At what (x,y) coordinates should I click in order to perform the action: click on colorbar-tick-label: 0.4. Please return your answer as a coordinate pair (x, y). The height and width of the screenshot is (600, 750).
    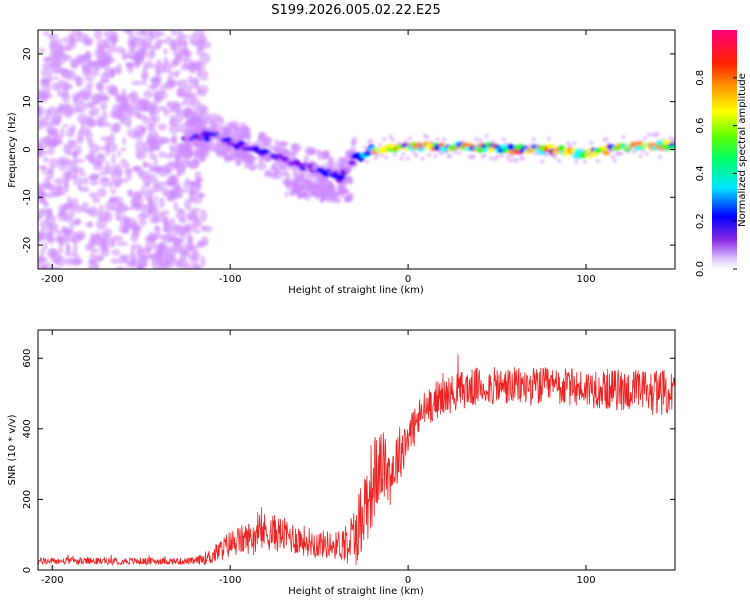
    Looking at the image, I should click on (700, 173).